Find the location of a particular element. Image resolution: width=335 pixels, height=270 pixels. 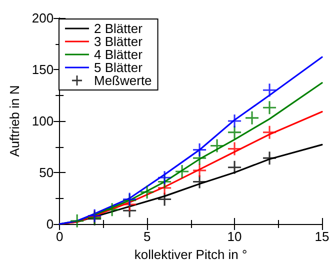

x-tick-label: 5 is located at coordinates (147, 236).